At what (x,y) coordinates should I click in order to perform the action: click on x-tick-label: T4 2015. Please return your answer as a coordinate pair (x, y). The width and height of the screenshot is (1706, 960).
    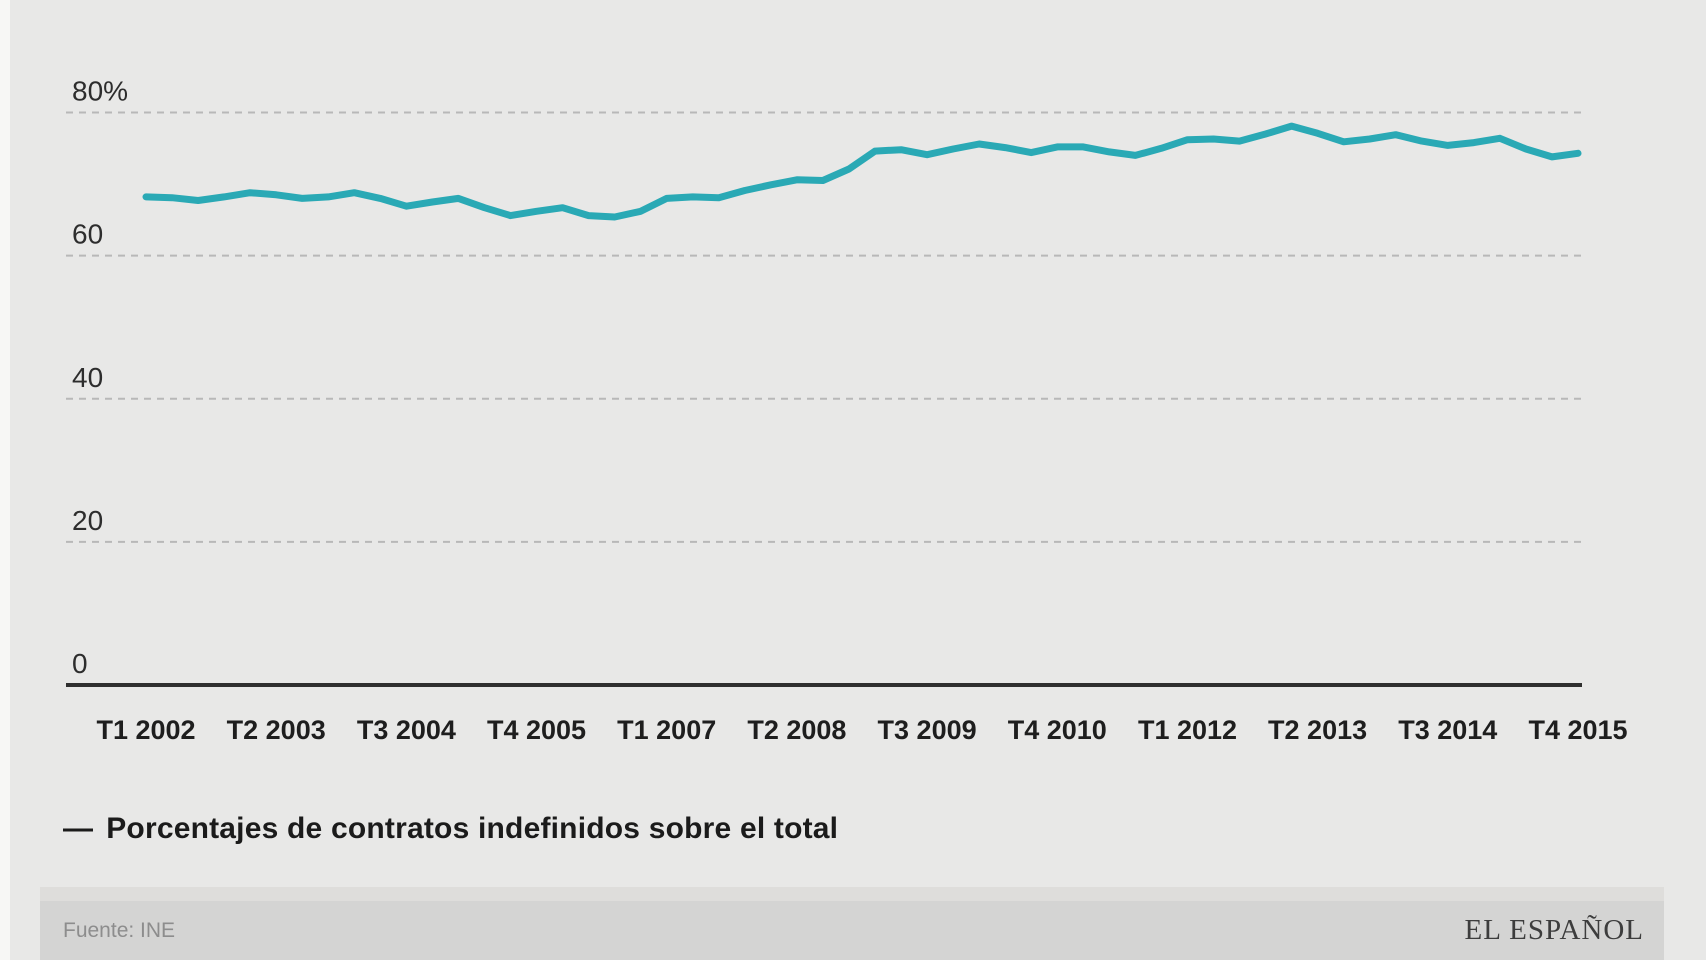
    Looking at the image, I should click on (1577, 730).